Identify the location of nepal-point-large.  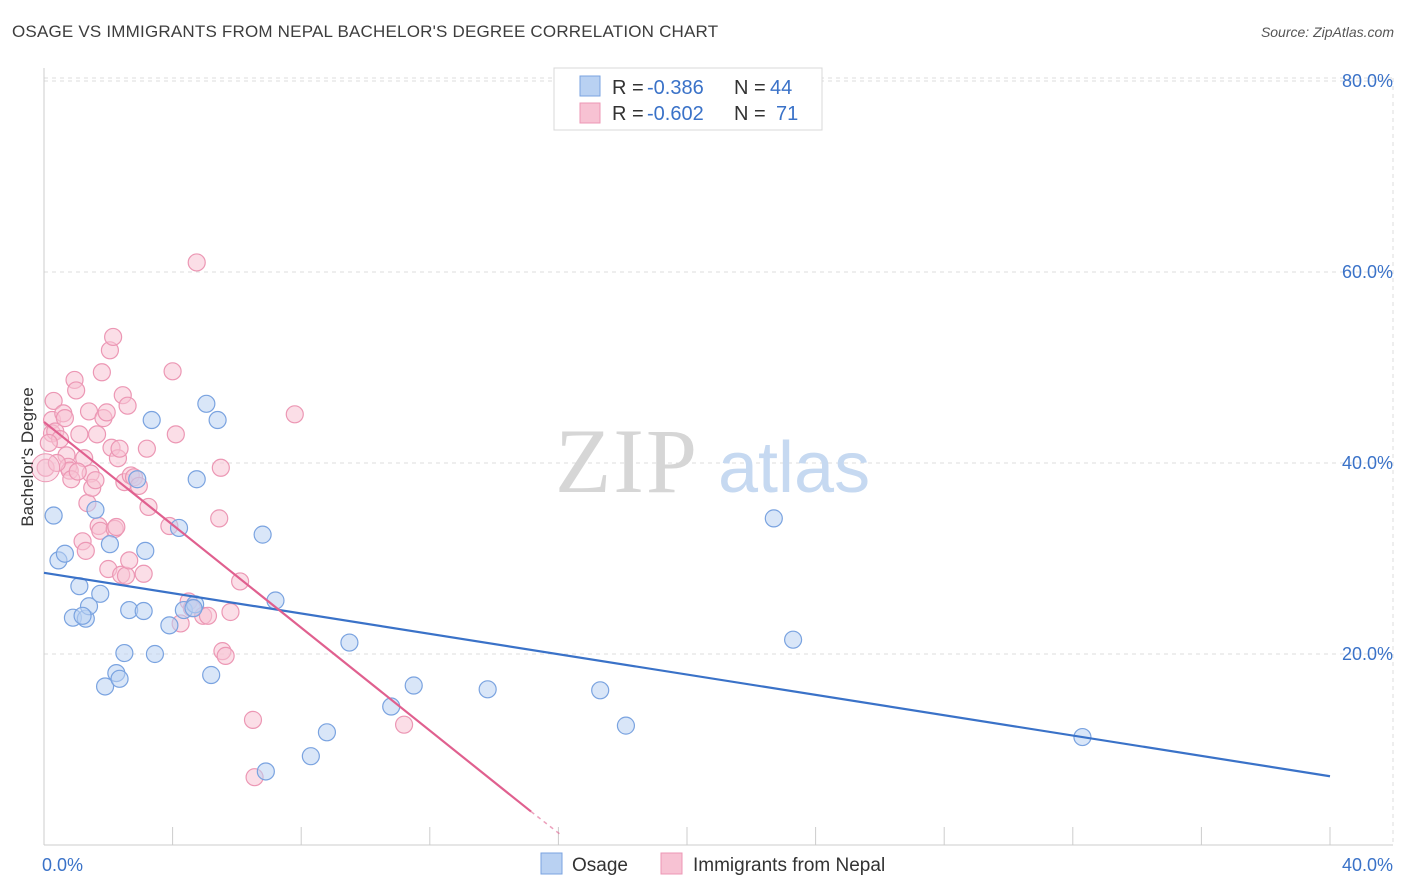
(46, 468).